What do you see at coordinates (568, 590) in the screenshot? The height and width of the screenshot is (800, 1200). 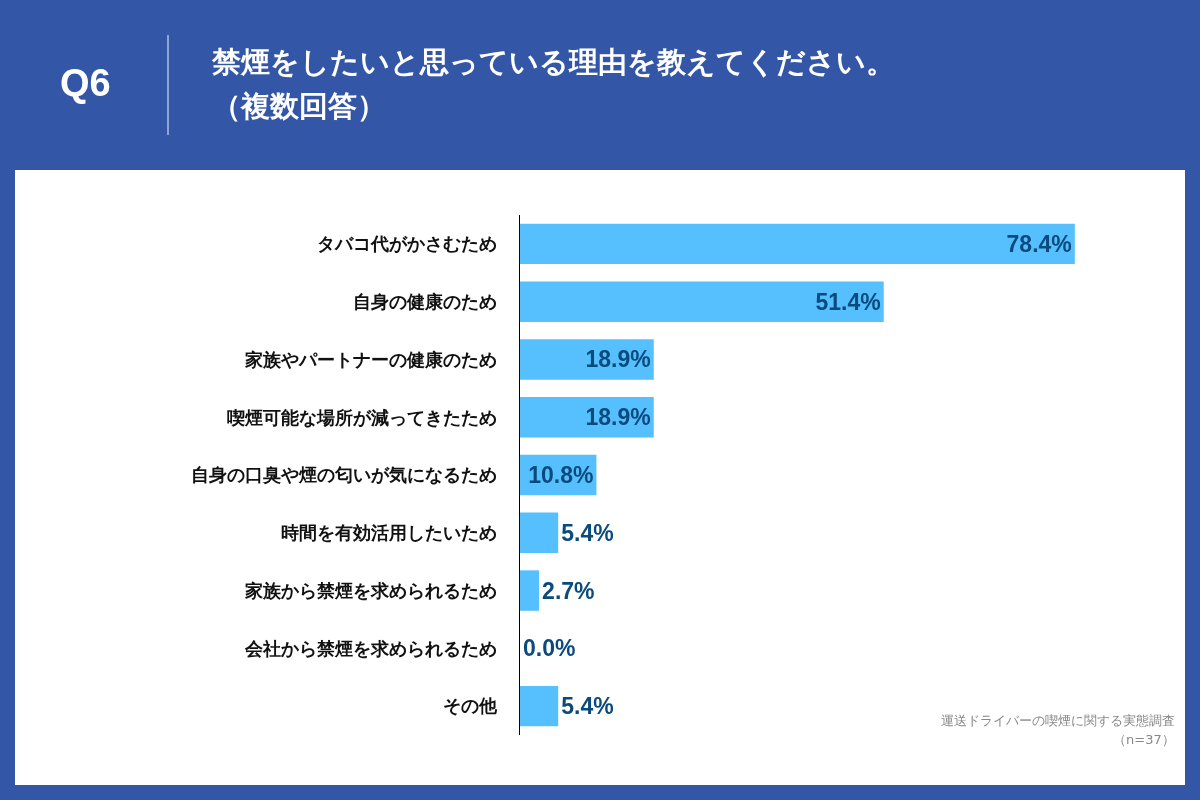 I see `data-label: 2.7%` at bounding box center [568, 590].